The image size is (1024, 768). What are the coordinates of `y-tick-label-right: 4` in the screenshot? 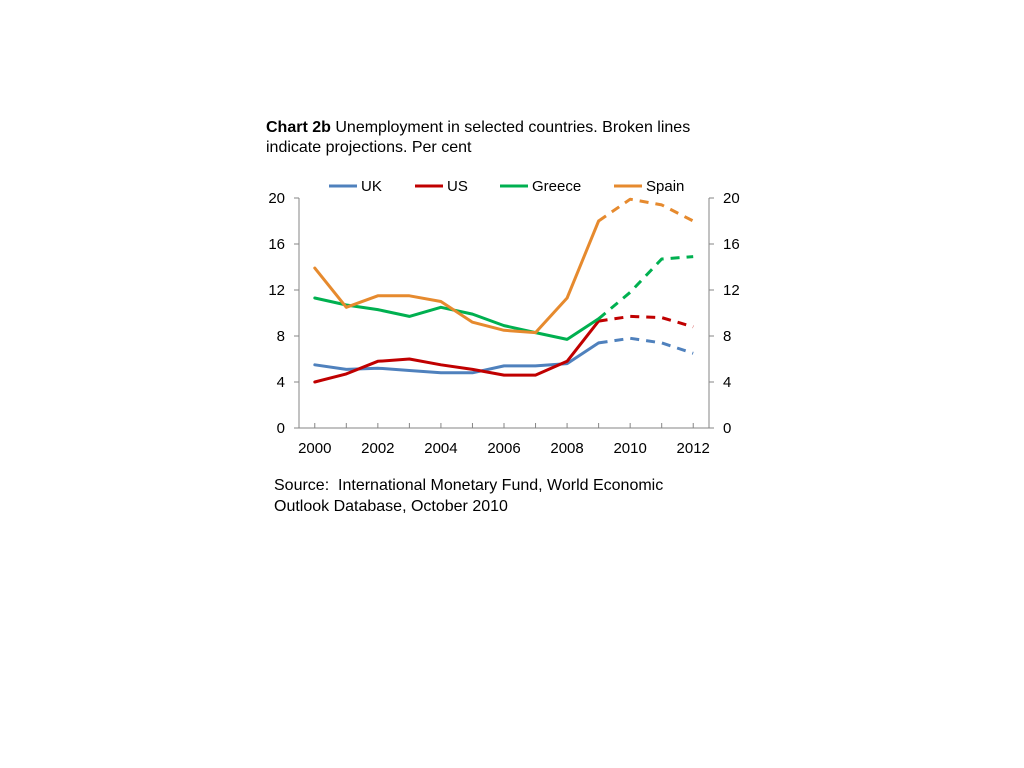 It's located at (727, 382).